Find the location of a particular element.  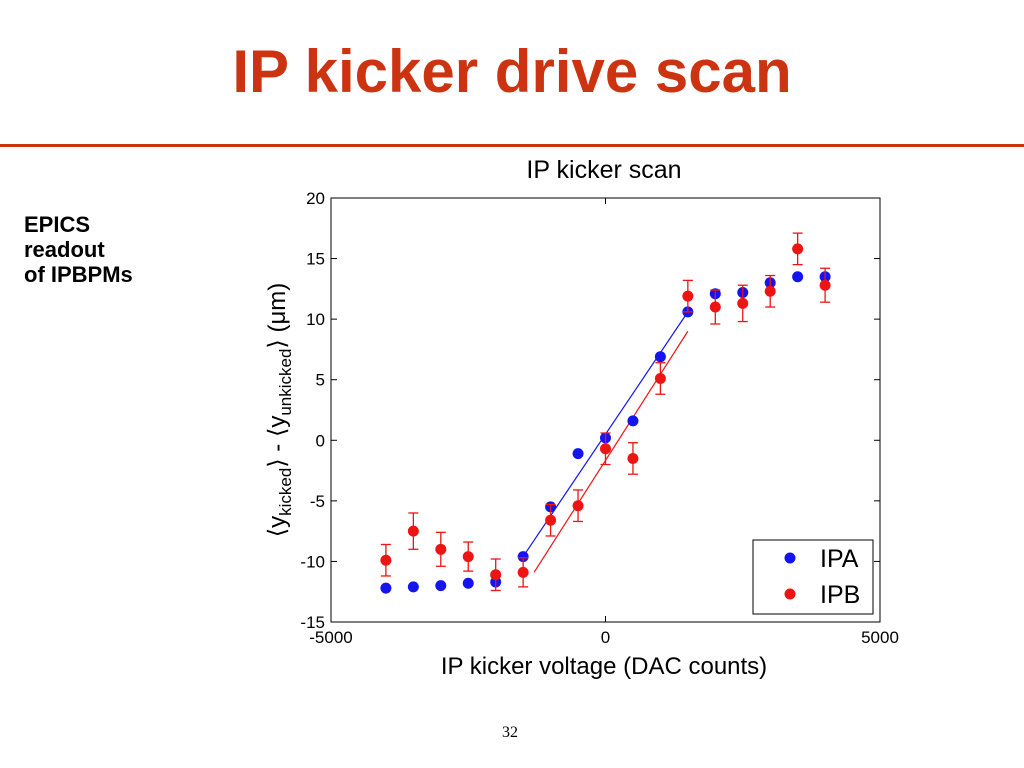

y-axis-label-subscript: unkicked is located at coordinates (285, 382).